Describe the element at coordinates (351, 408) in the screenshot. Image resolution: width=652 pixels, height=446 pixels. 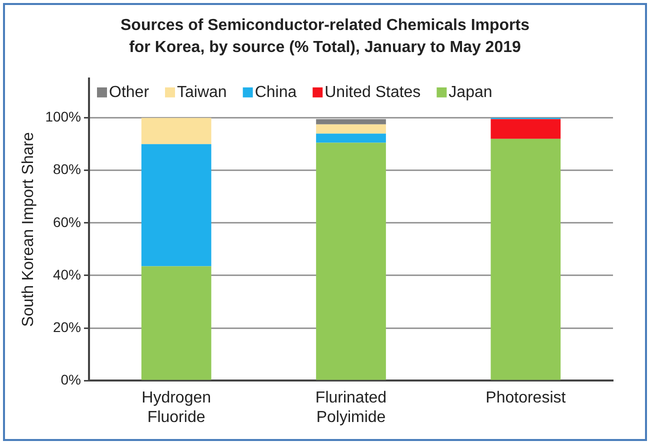
I see `x-tick-label: Flurinated Polyimide` at that location.